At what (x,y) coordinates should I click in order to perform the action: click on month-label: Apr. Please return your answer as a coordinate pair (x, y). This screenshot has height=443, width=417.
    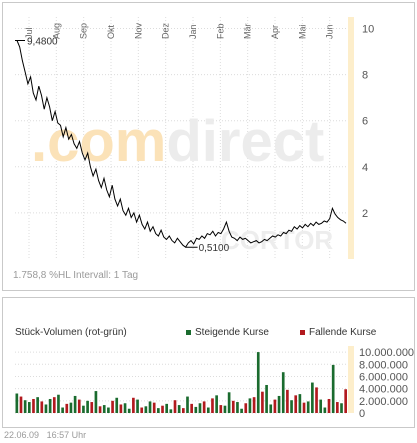
    Looking at the image, I should click on (275, 32).